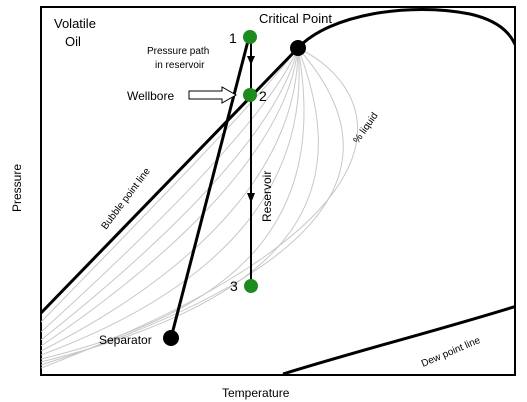 The height and width of the screenshot is (402, 527). Describe the element at coordinates (125, 340) in the screenshot. I see `separator-label: Separator` at that location.